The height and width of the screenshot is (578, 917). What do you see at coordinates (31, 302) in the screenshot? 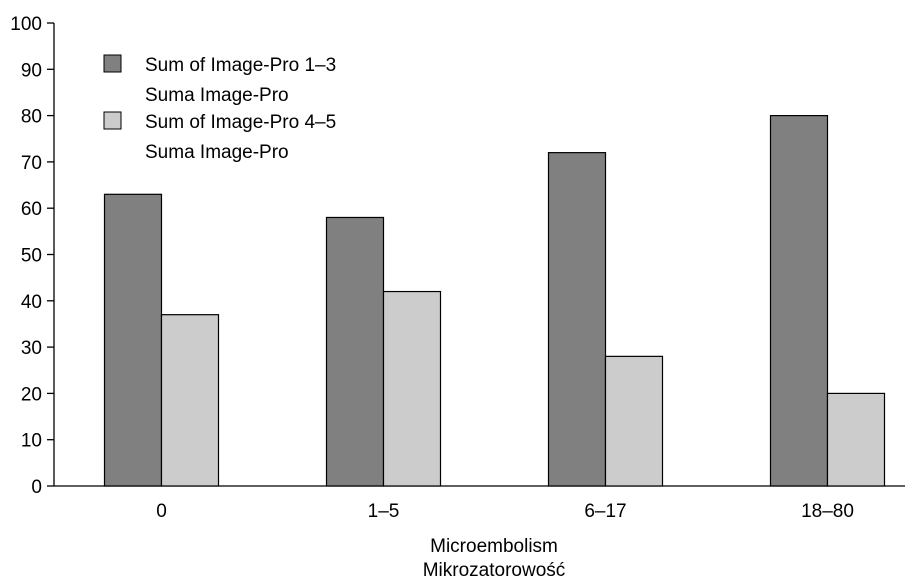
I see `y-tick-label: 40` at bounding box center [31, 302].